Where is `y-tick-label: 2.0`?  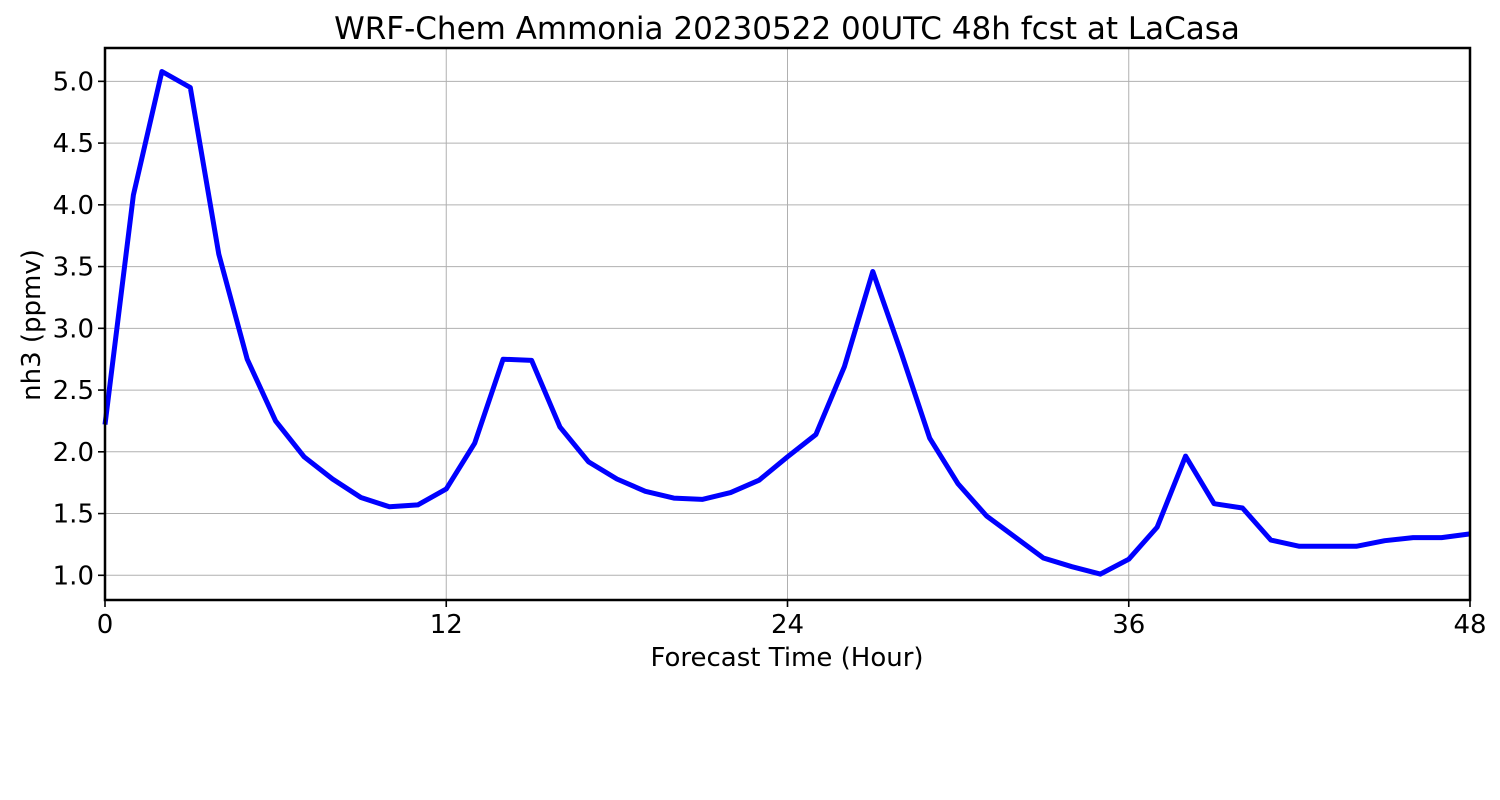
y-tick-label: 2.0 is located at coordinates (73, 453).